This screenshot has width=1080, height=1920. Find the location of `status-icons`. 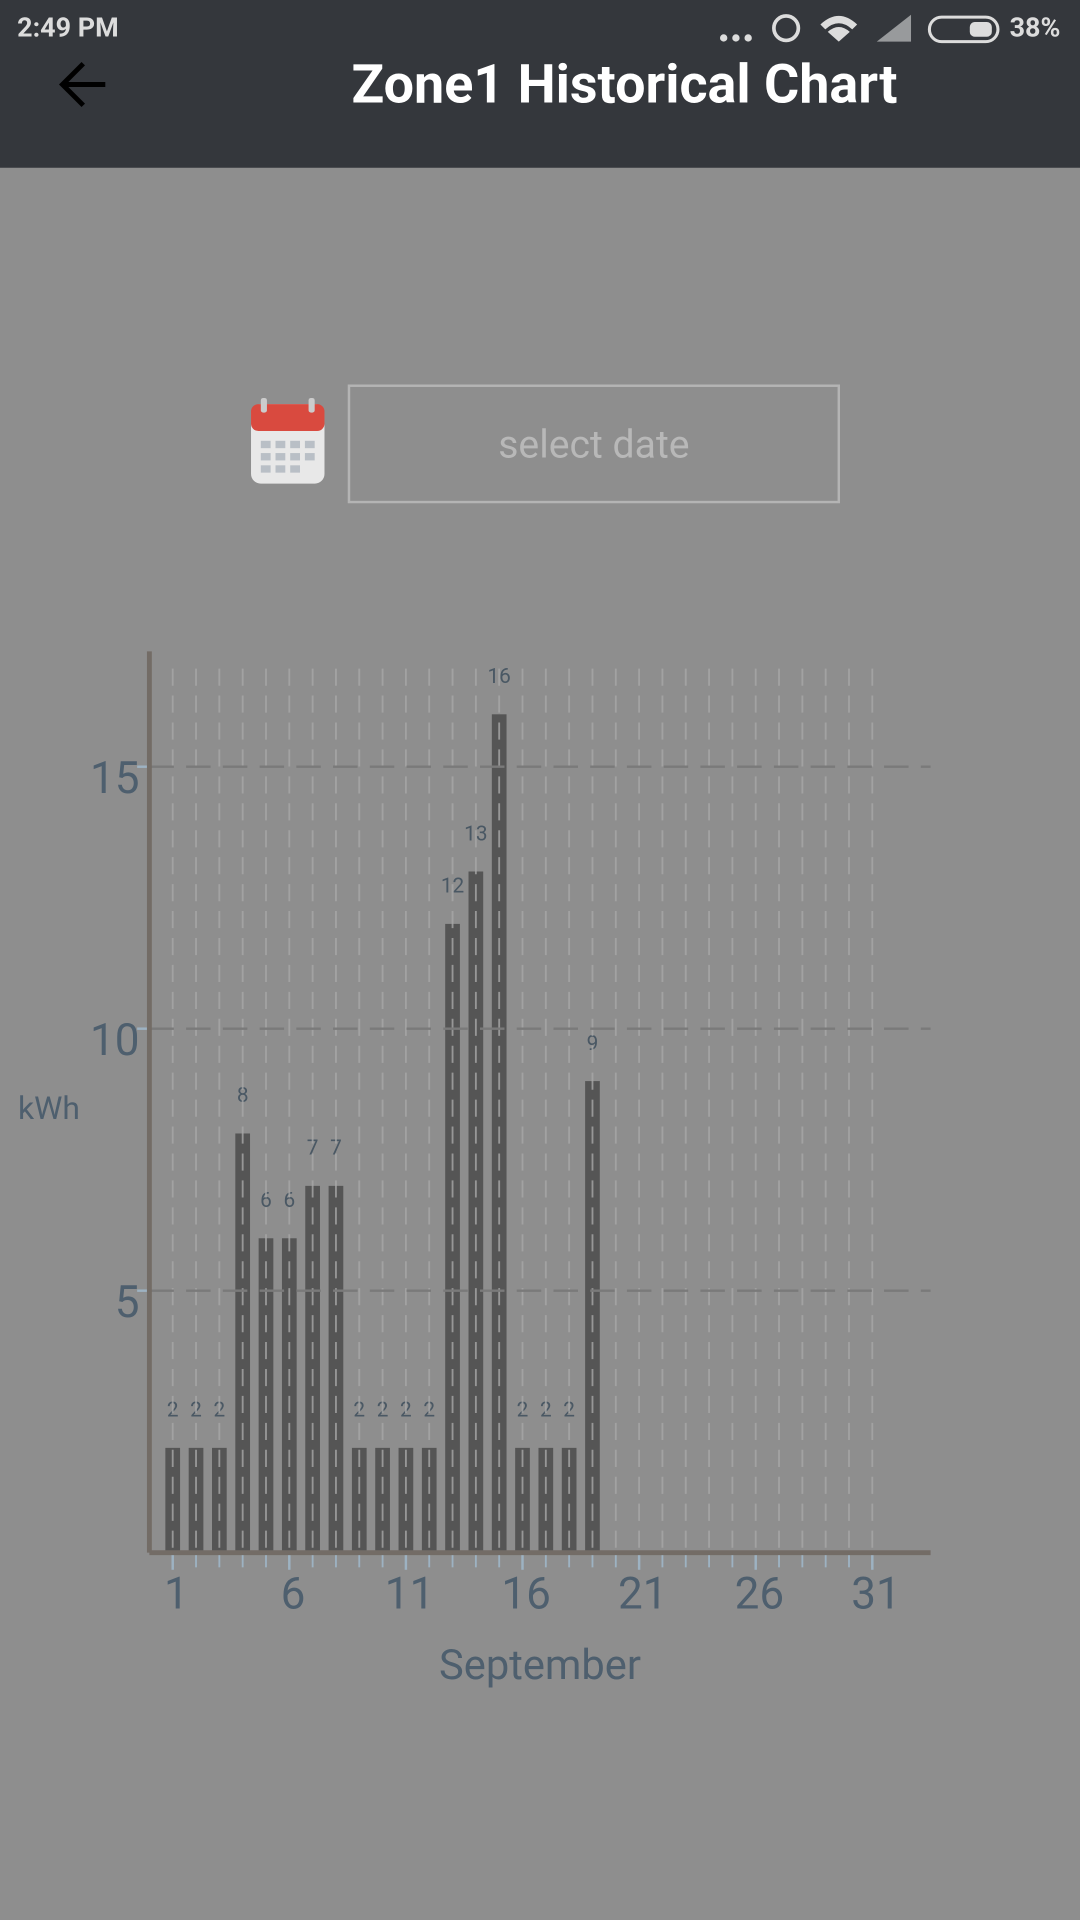

status-icons is located at coordinates (860, 29).